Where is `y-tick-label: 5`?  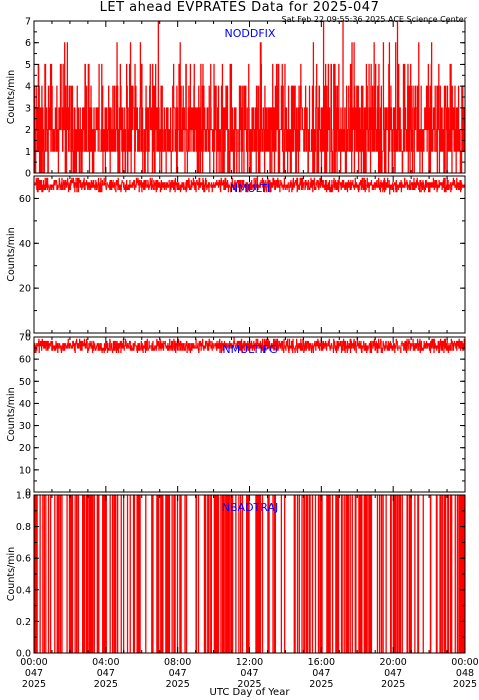 y-tick-label: 5 is located at coordinates (28, 65).